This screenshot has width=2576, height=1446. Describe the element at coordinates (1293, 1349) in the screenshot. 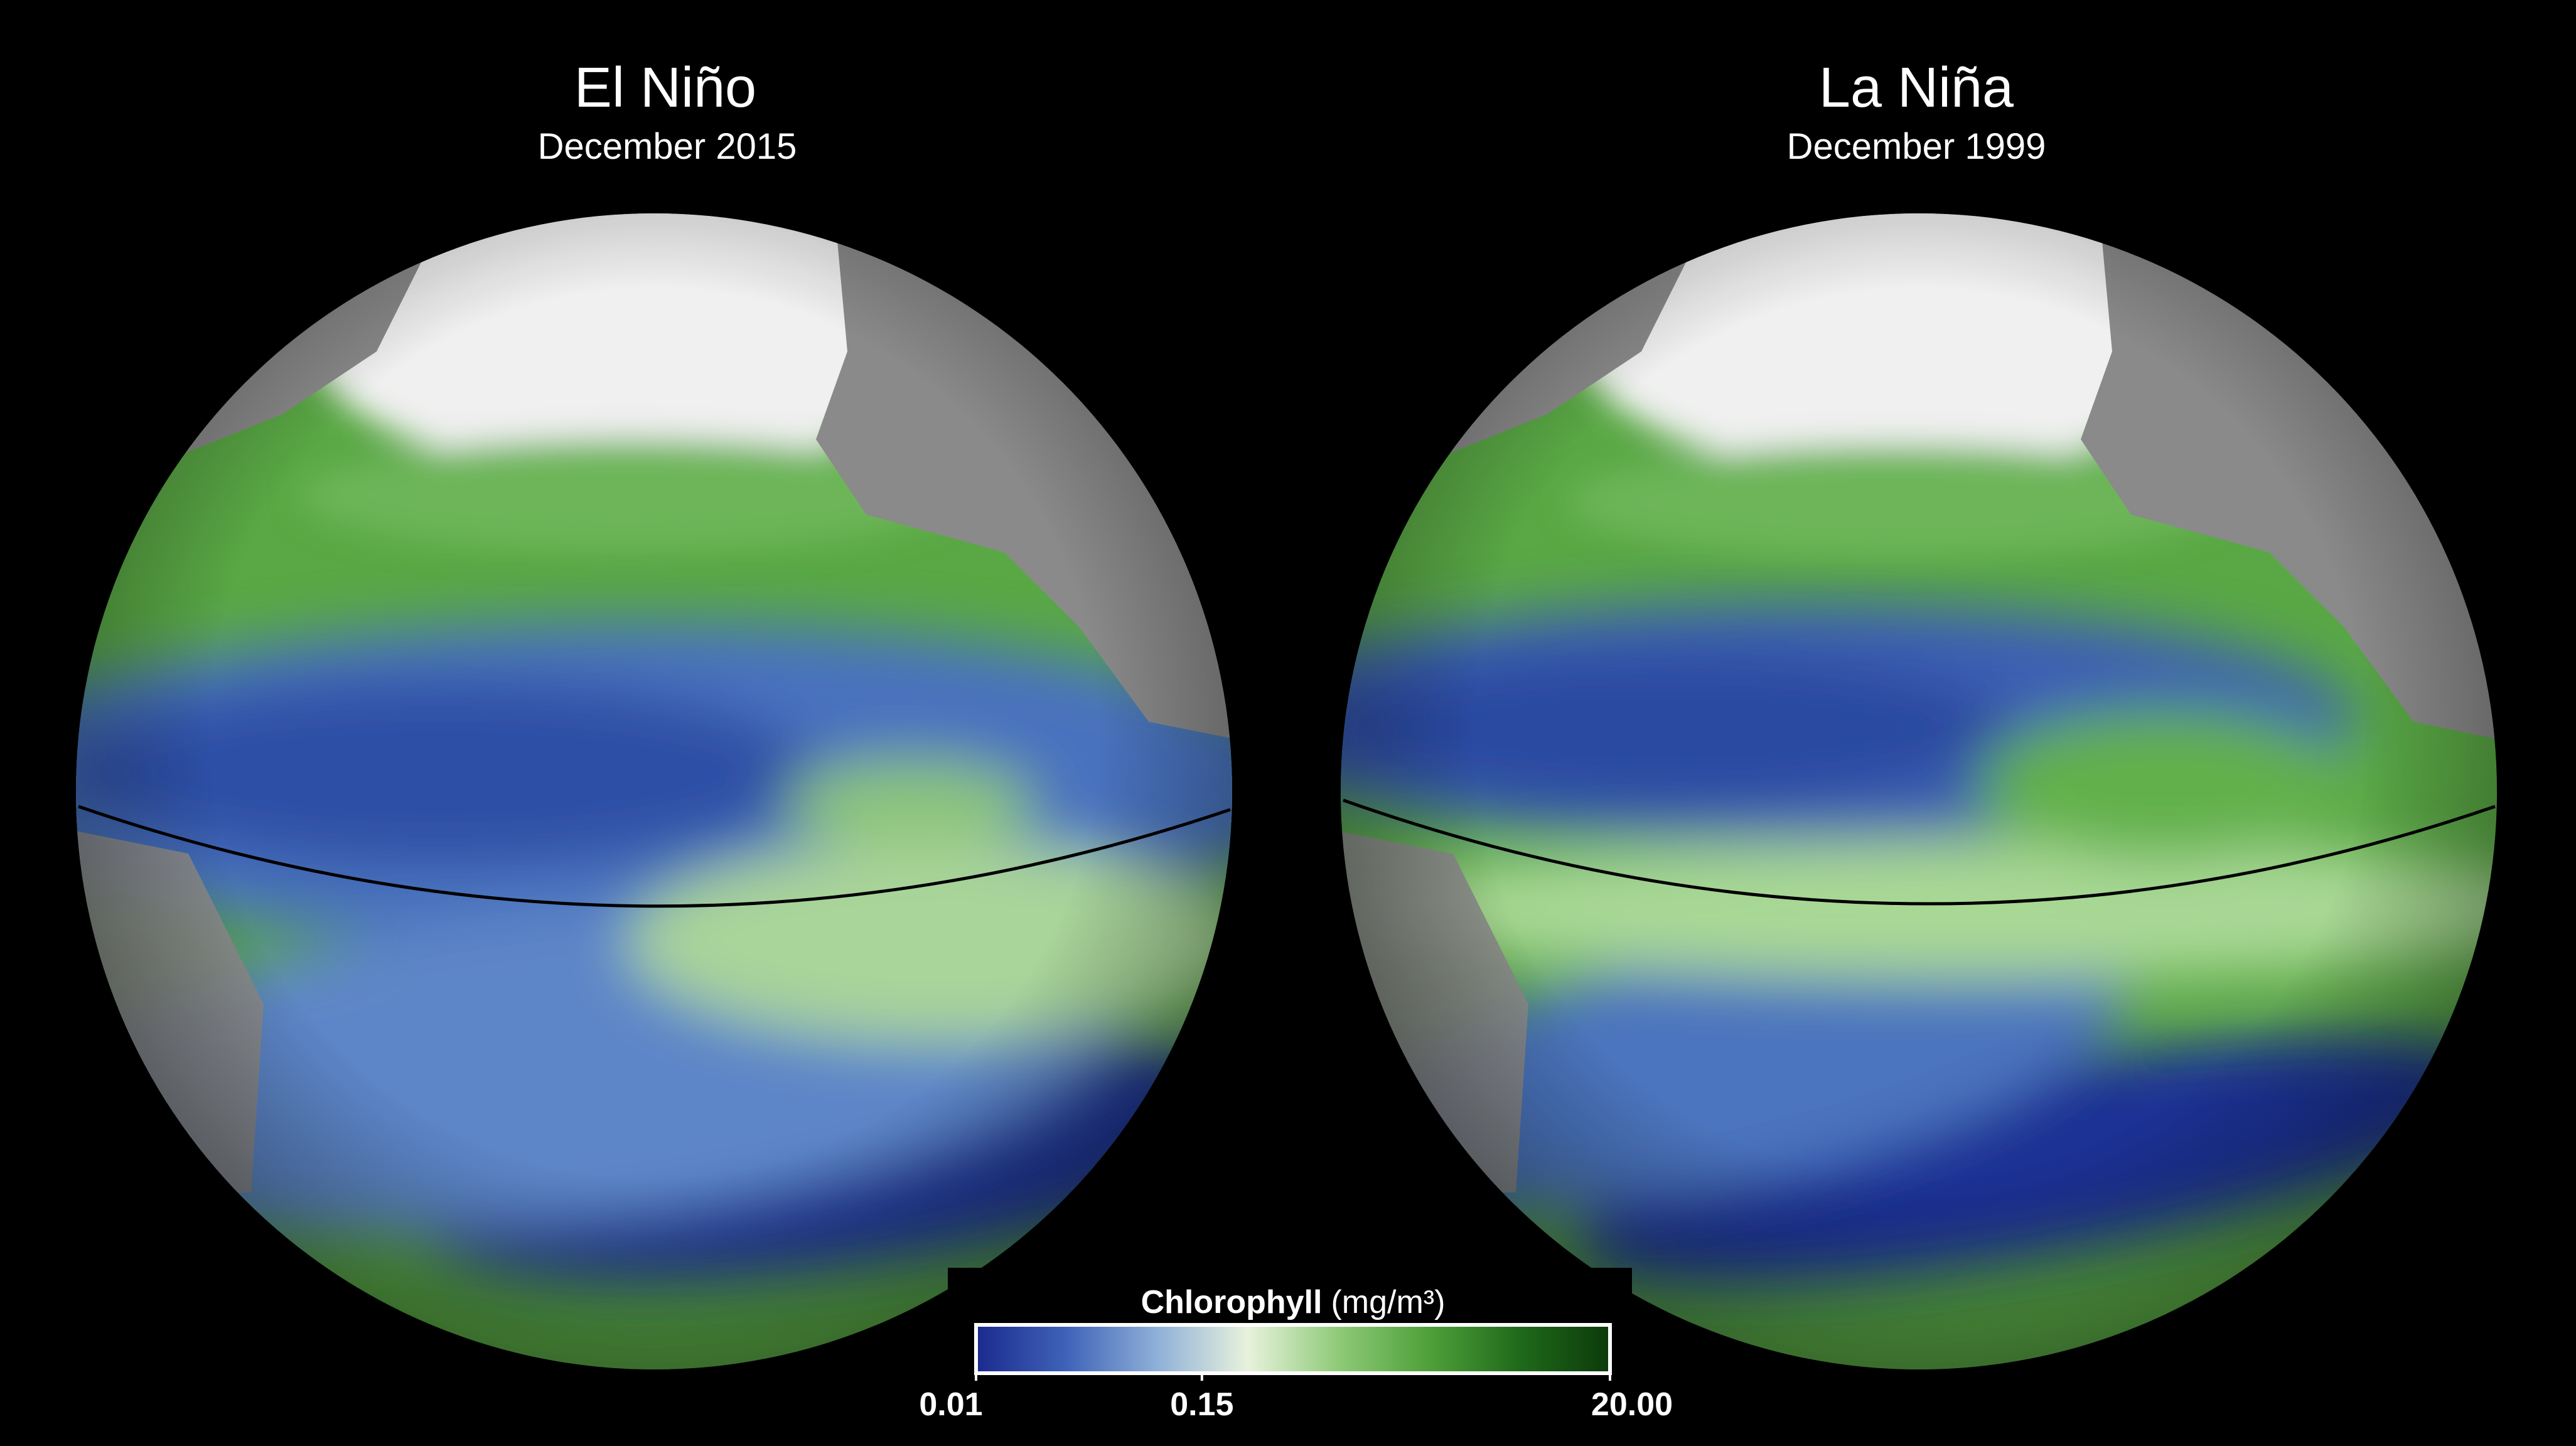

I see `colorbar` at that location.